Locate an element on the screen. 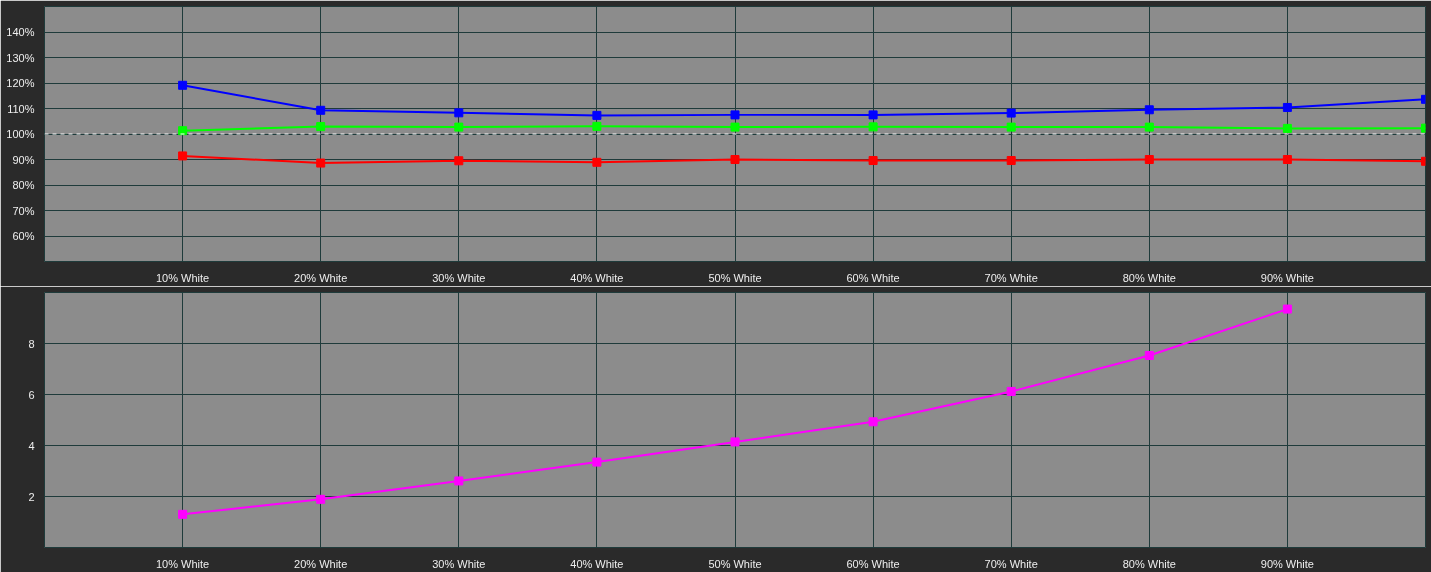  y-tick-label: 140% is located at coordinates (20, 32).